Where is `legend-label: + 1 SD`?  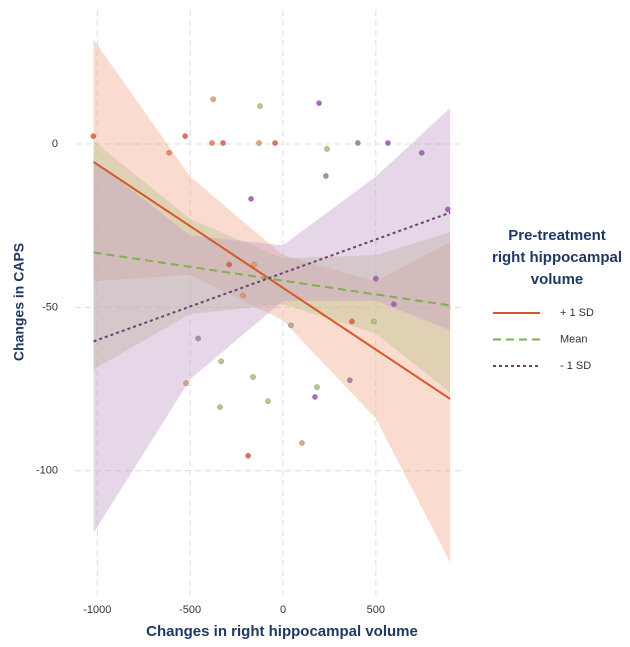 legend-label: + 1 SD is located at coordinates (577, 313).